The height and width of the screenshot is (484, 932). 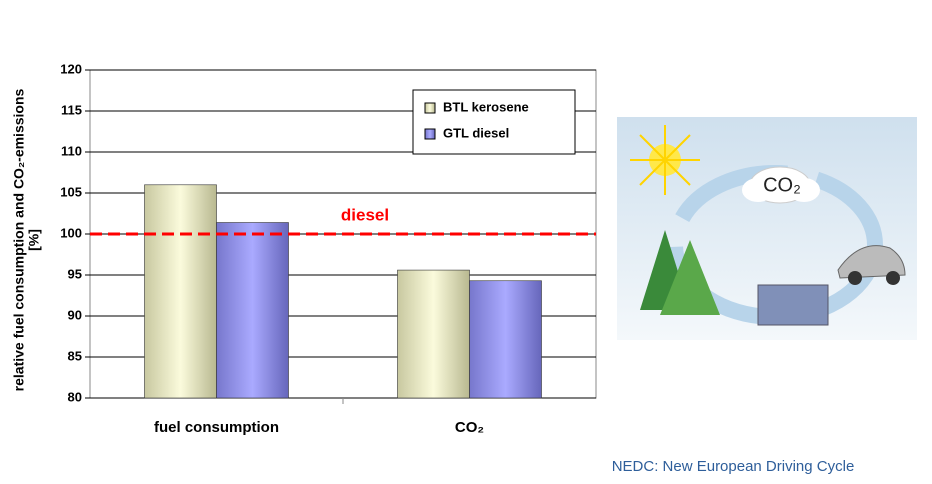 I want to click on legend-box, so click(x=494, y=122).